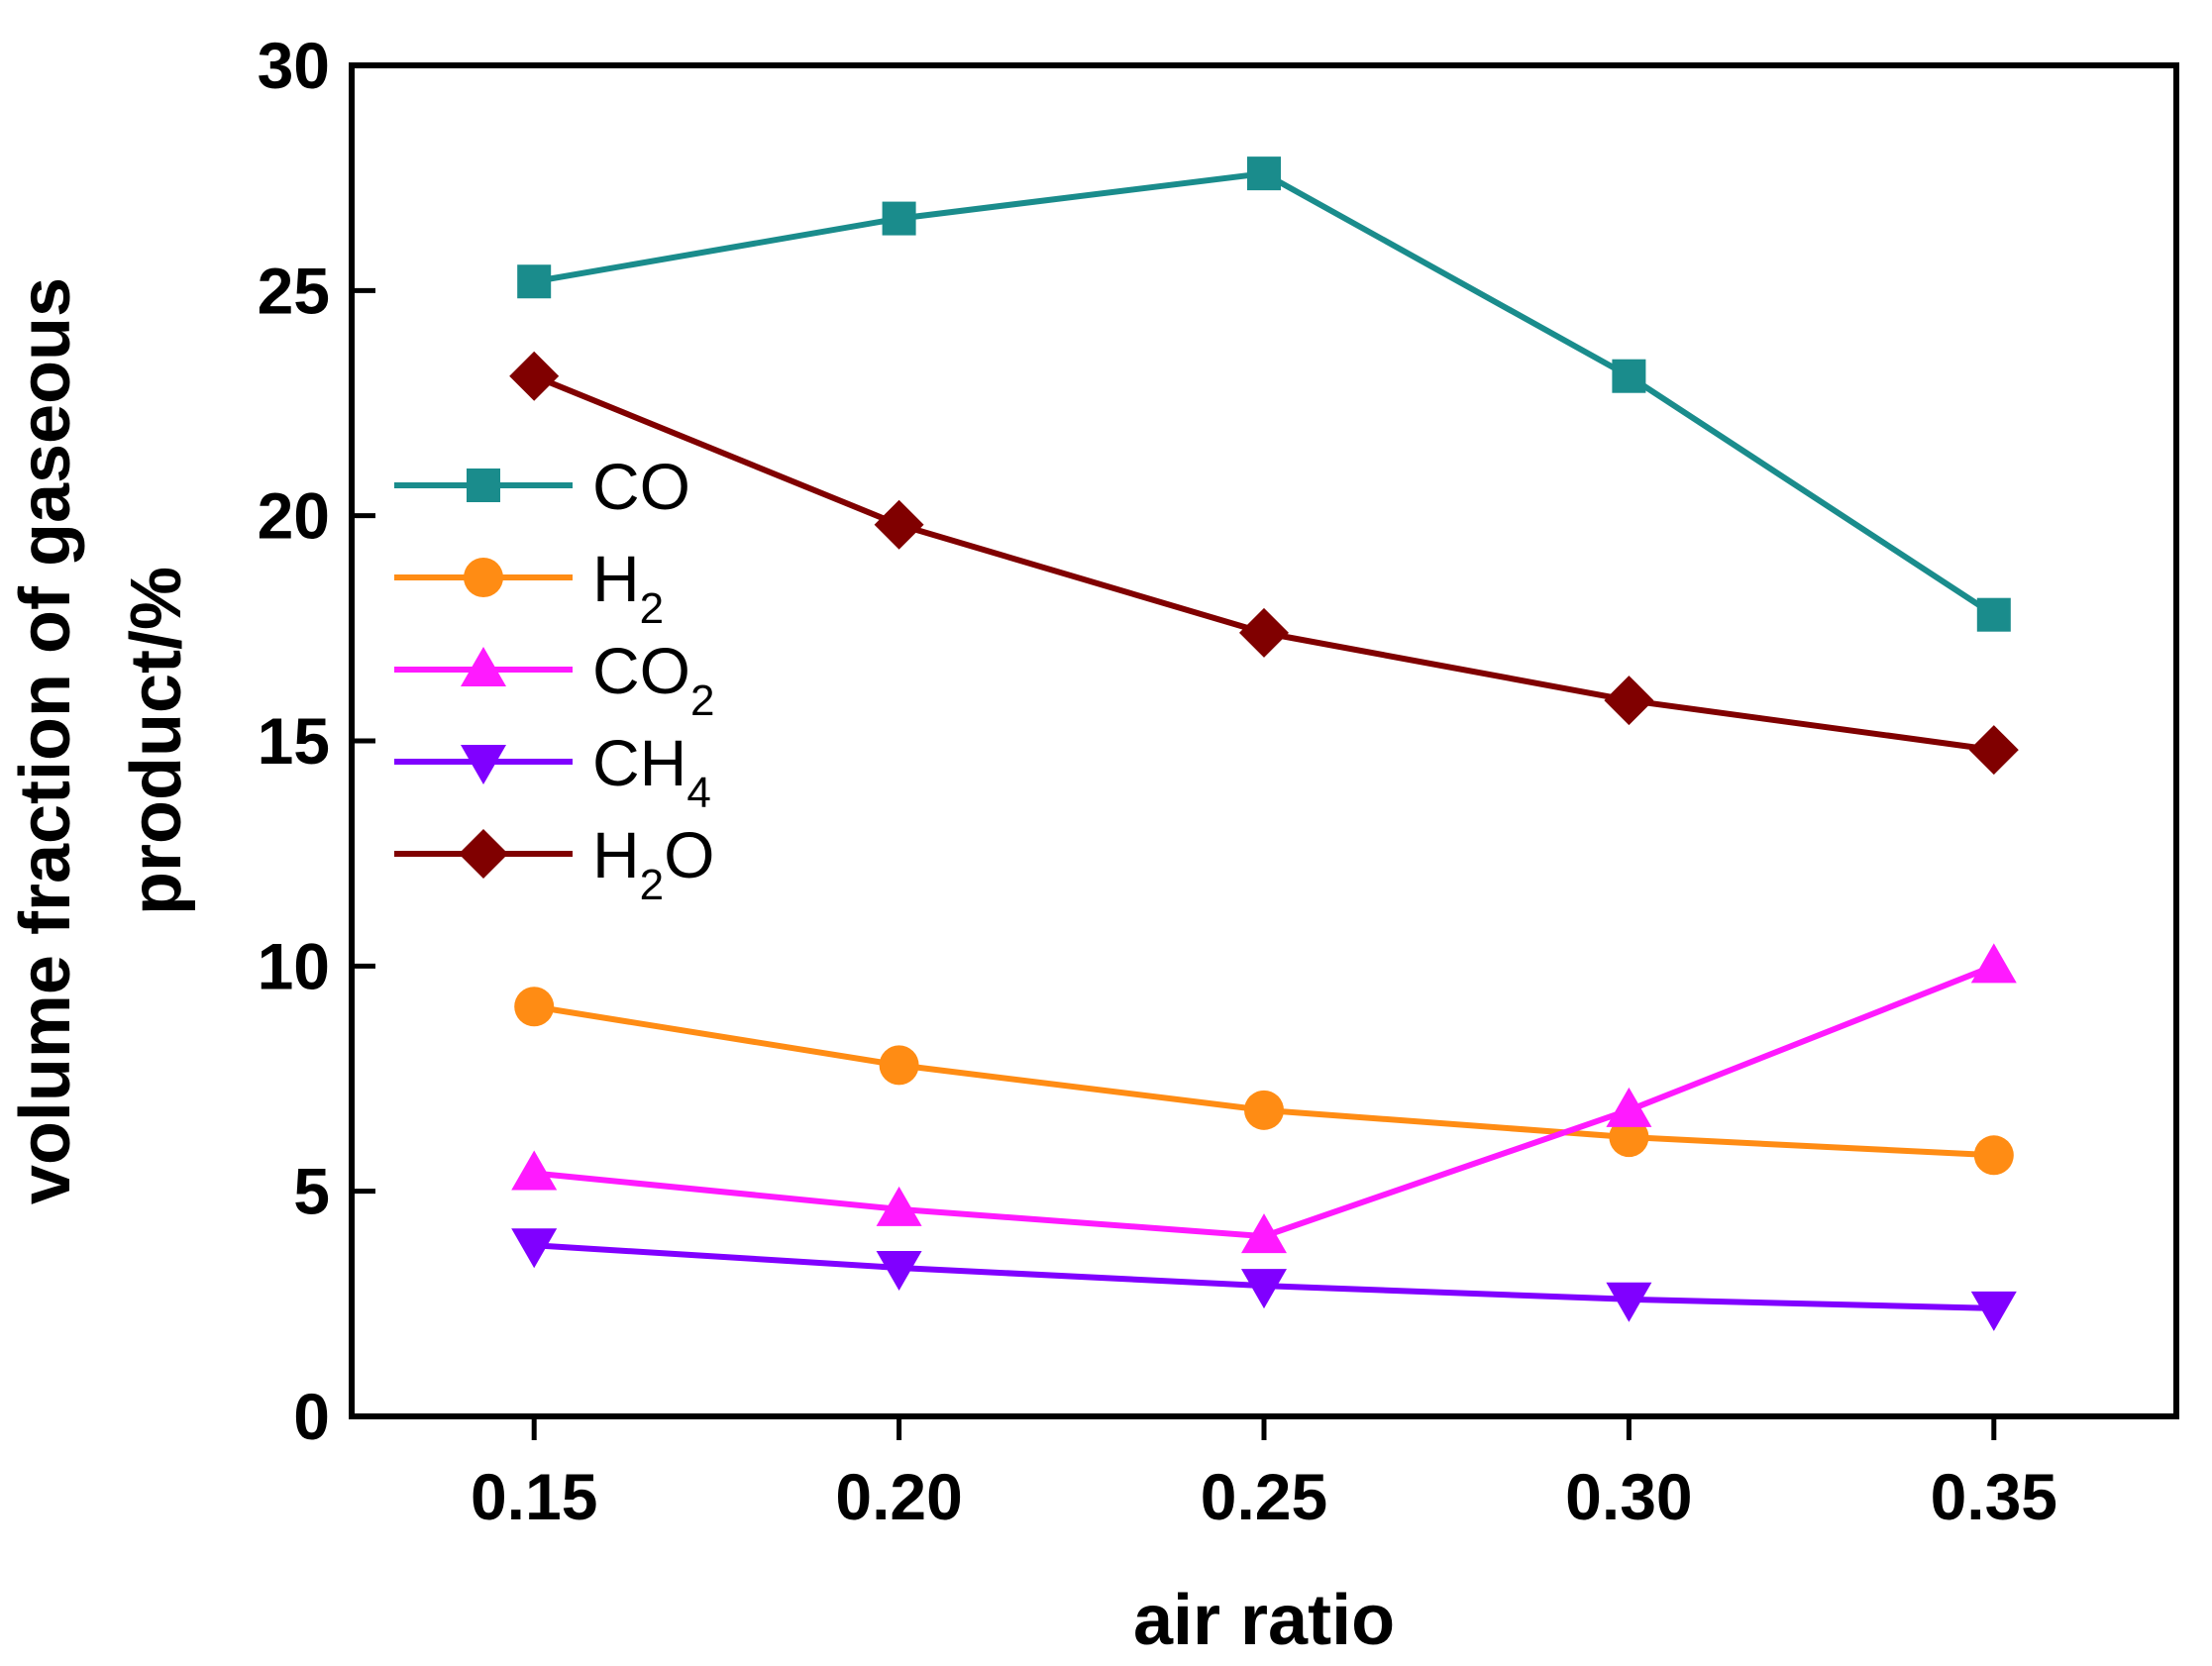 Image resolution: width=2212 pixels, height=1666 pixels. What do you see at coordinates (554, 679) in the screenshot?
I see `legend-item-co2: CO2` at bounding box center [554, 679].